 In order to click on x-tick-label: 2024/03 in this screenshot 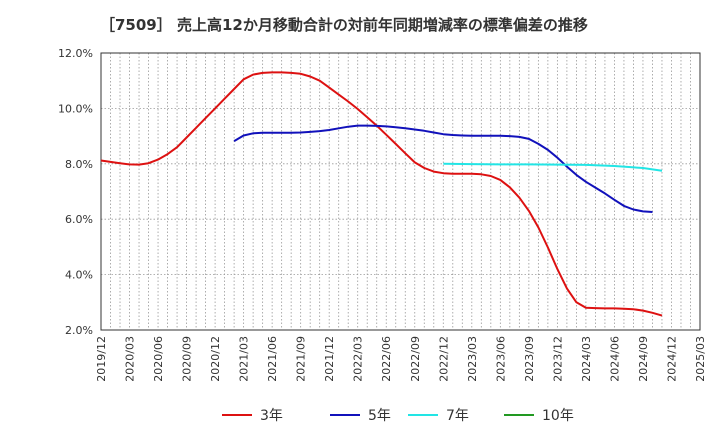, I will do `click(586, 359)`.